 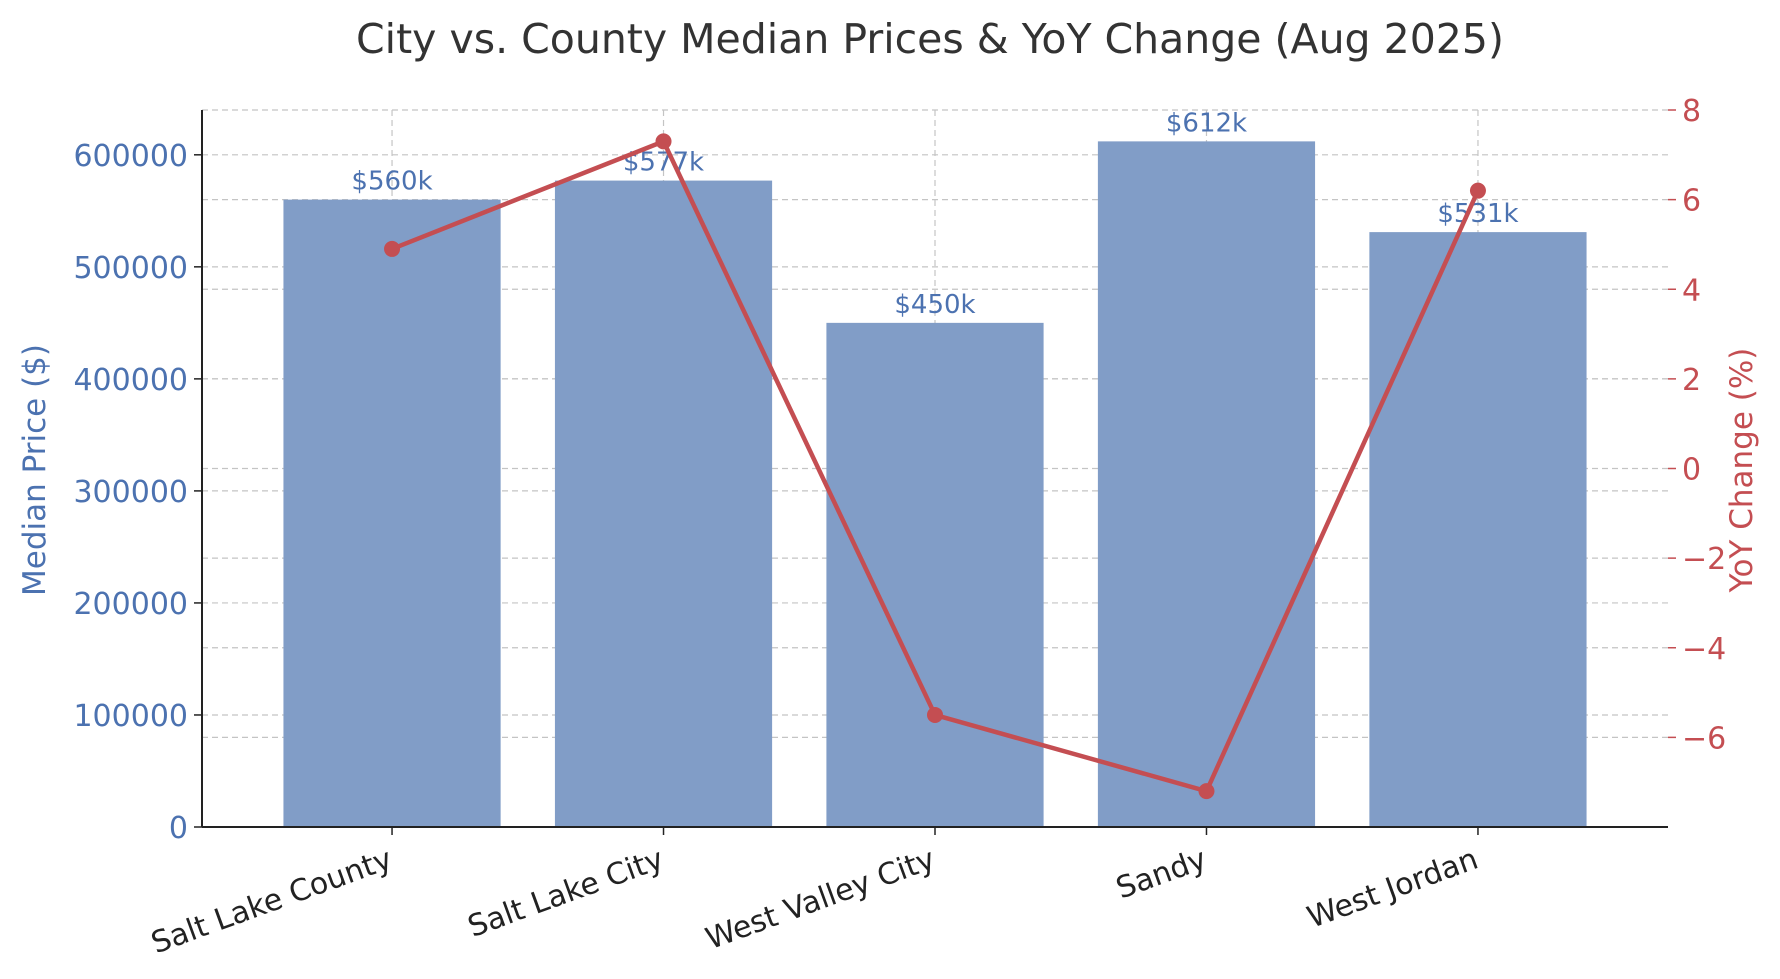 What do you see at coordinates (934, 213) in the screenshot?
I see `bar-labels-layer: $560k$577k$450k$612k$531k` at bounding box center [934, 213].